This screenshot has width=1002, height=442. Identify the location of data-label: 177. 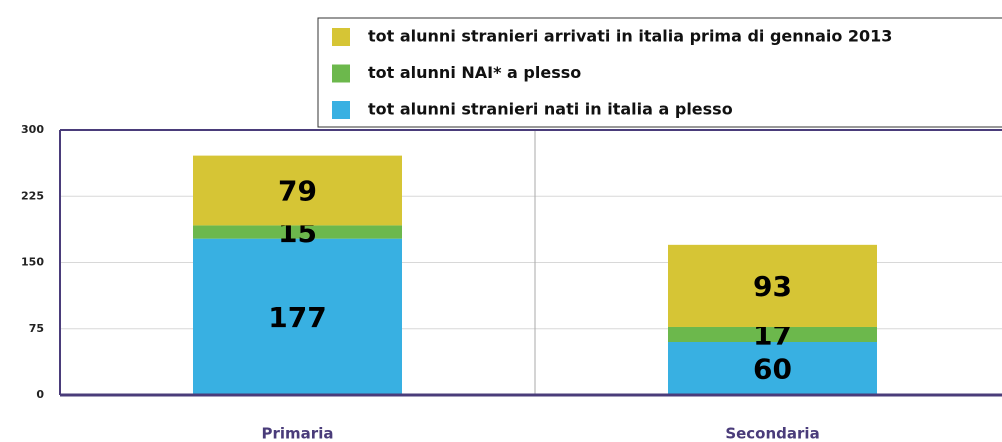
(297, 317).